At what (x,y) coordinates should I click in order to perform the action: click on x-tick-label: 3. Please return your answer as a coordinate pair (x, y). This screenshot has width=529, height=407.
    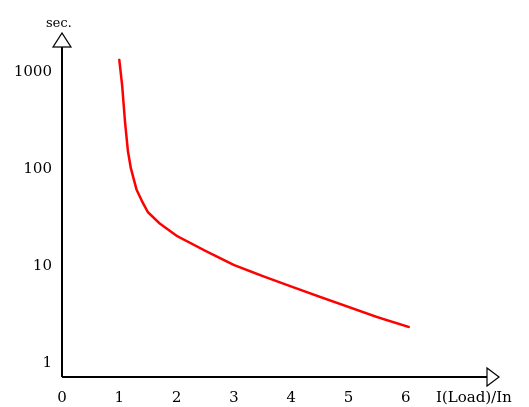
    Looking at the image, I should click on (234, 397).